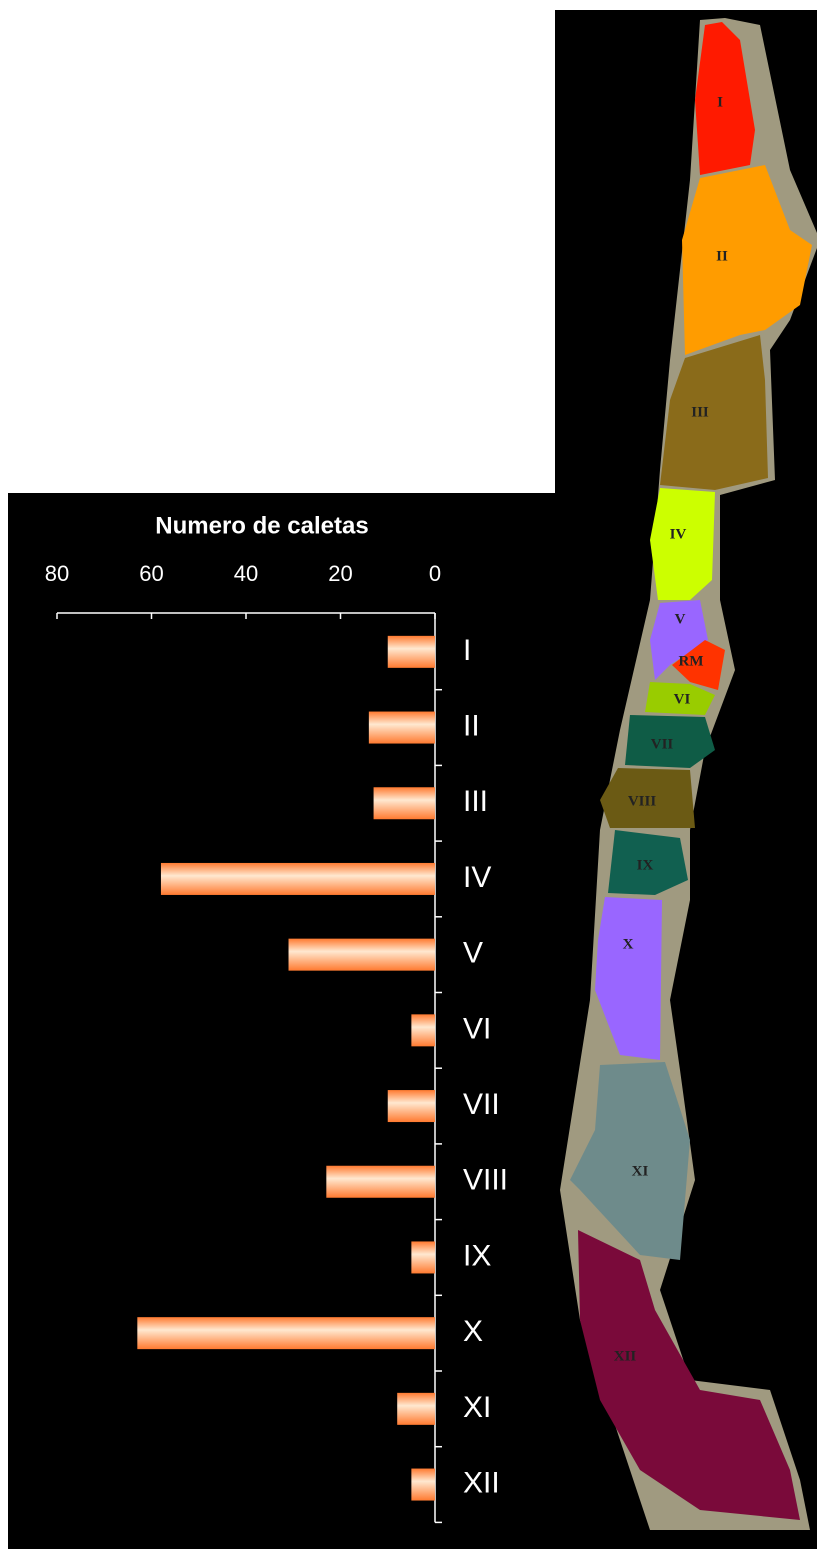 The image size is (817, 1549). What do you see at coordinates (151, 573) in the screenshot?
I see `x-tick-label: 60` at bounding box center [151, 573].